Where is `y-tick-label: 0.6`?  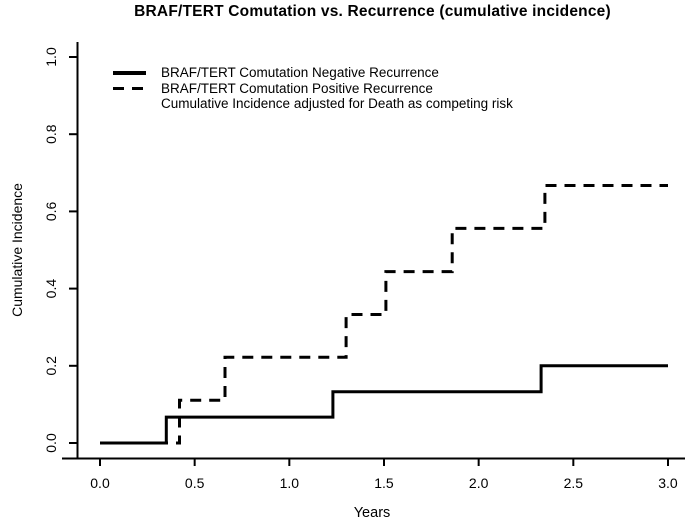 y-tick-label: 0.6 is located at coordinates (51, 211).